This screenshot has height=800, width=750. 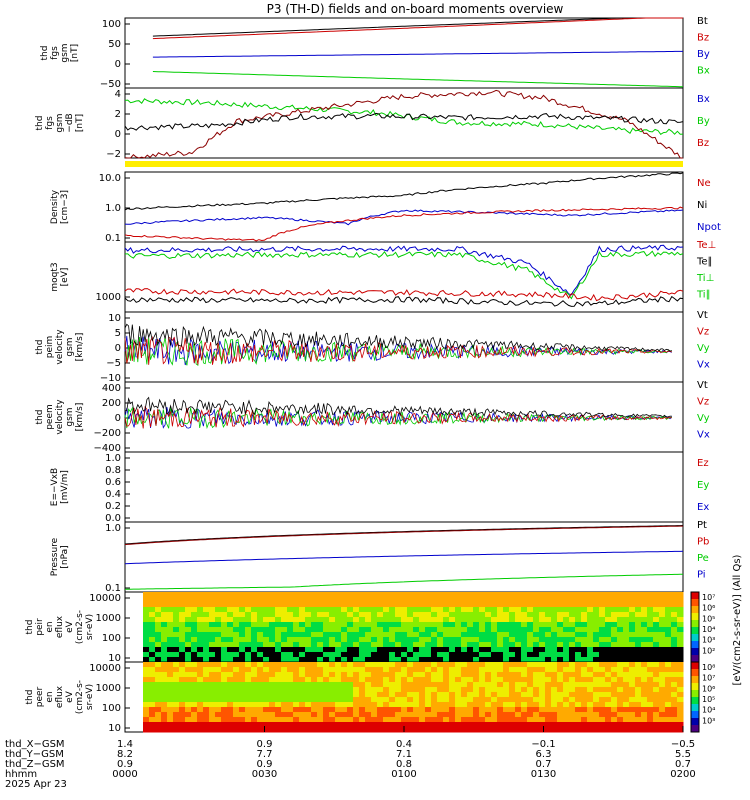 What do you see at coordinates (404, 557) in the screenshot?
I see `panel-frame` at bounding box center [404, 557].